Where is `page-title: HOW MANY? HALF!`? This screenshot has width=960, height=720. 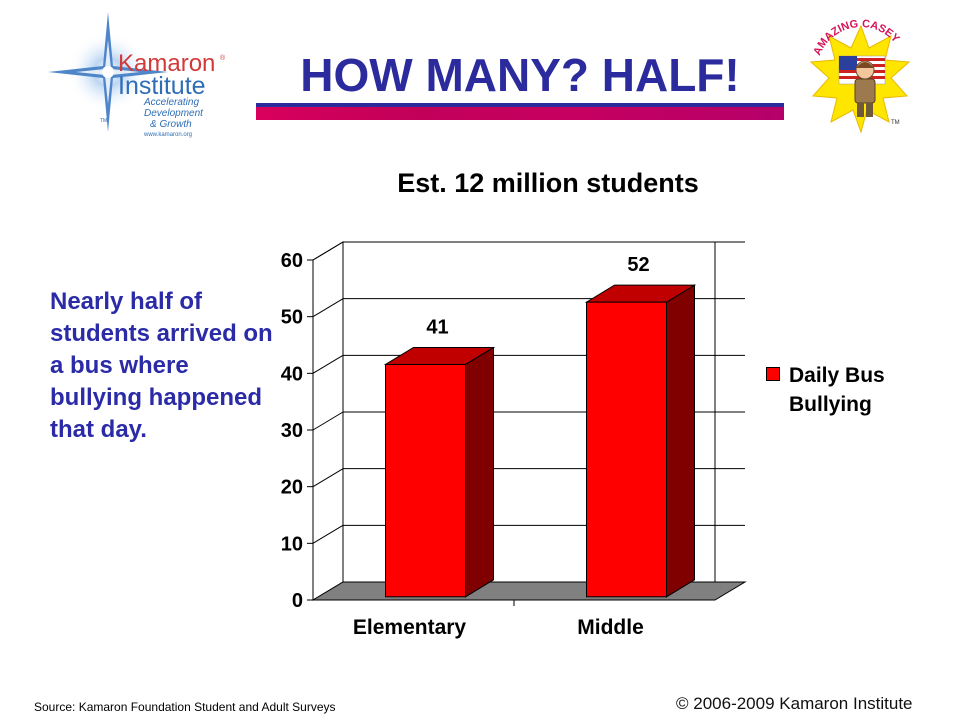
page-title: HOW MANY? HALF! is located at coordinates (520, 75).